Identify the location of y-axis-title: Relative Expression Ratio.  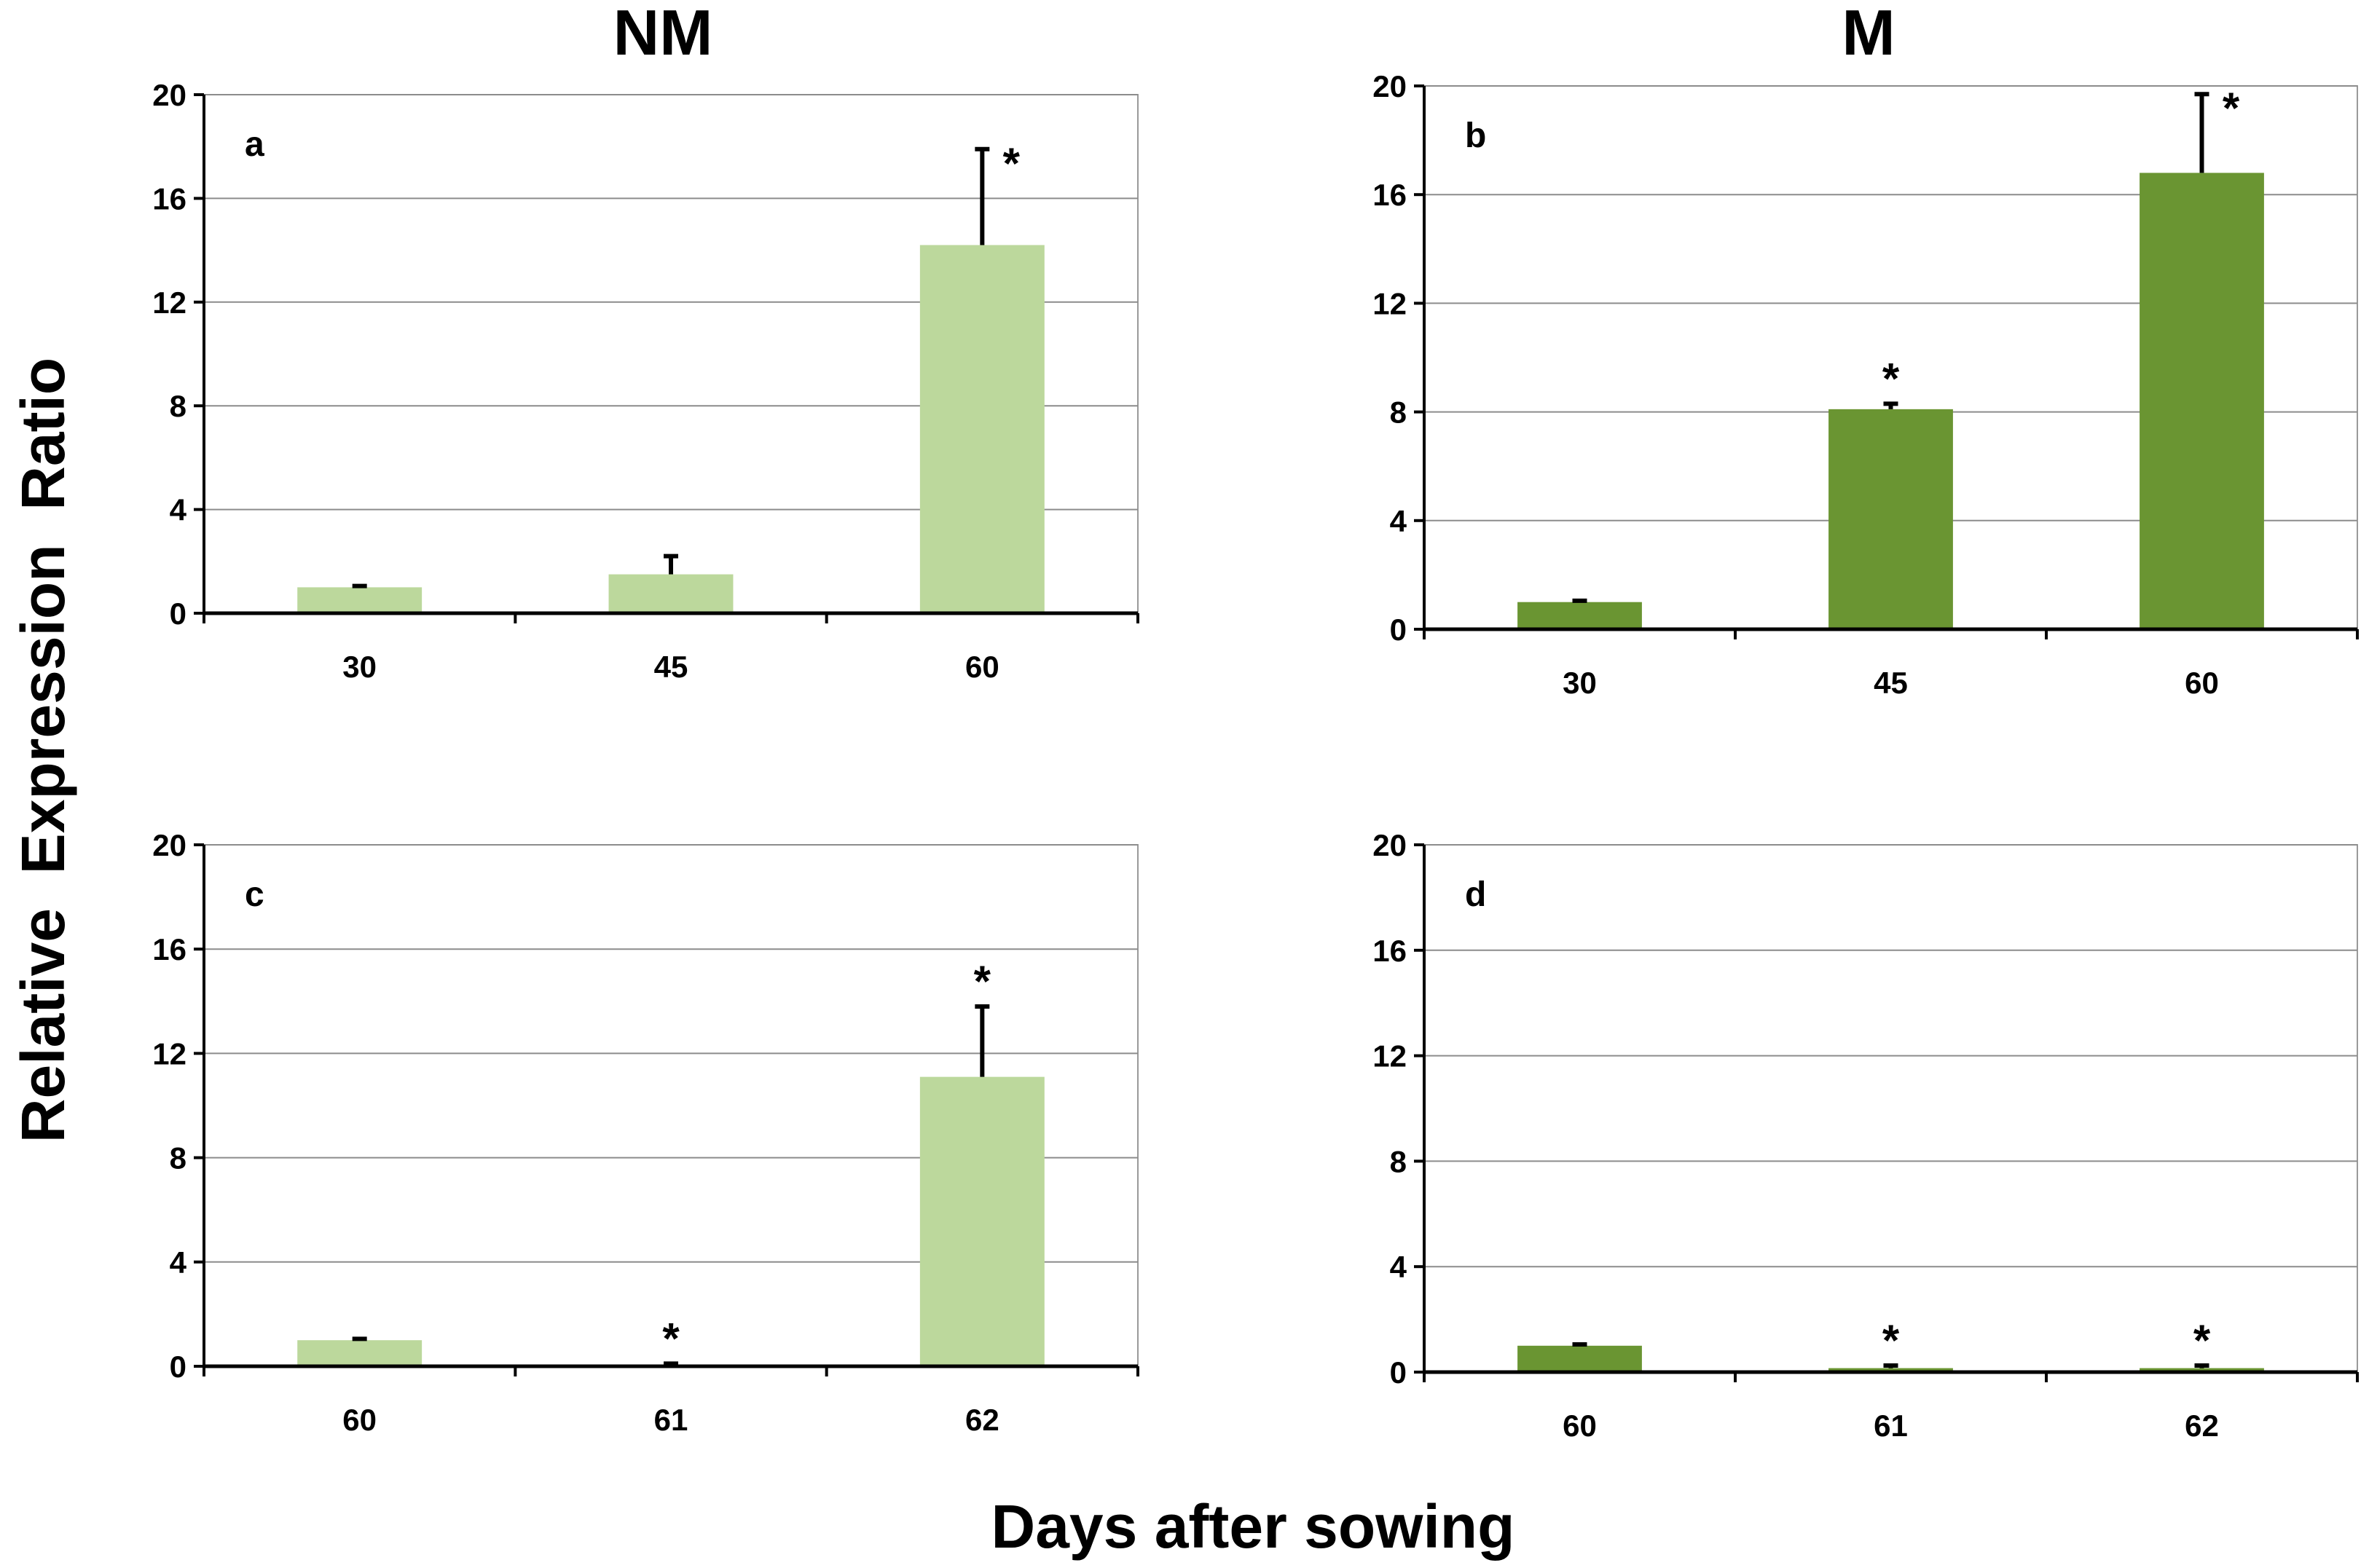
(43, 750).